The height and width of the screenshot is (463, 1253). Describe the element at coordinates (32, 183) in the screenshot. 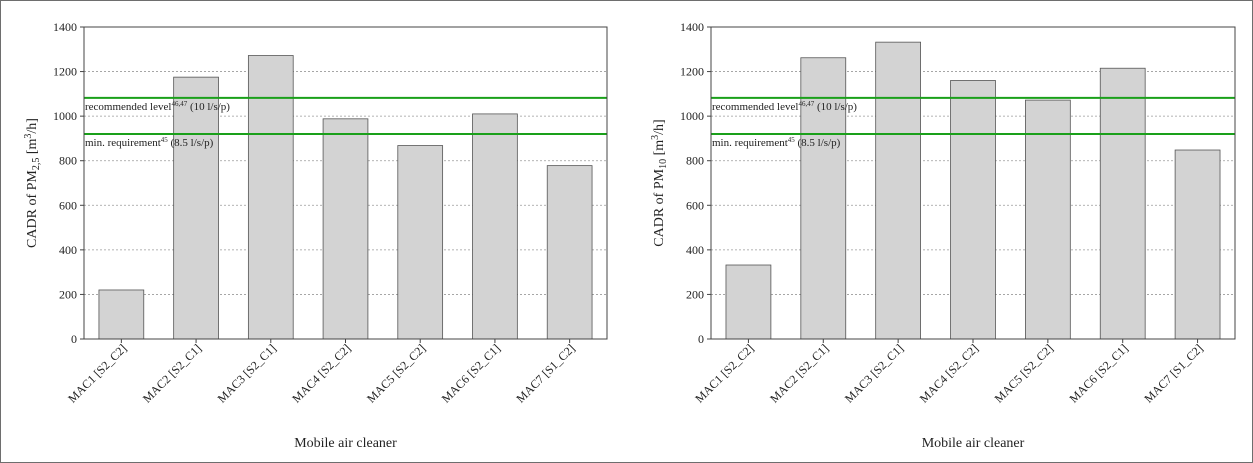

I see `y-axis-label: CADR of PM2,5 [m3/h]` at that location.